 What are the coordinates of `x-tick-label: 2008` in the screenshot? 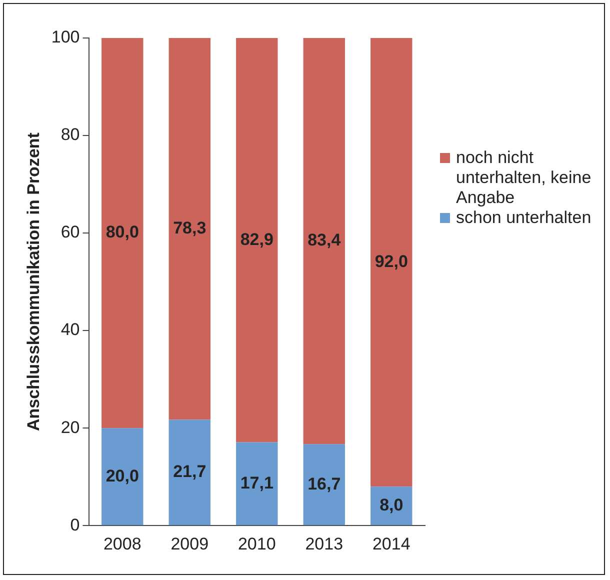 It's located at (122, 544).